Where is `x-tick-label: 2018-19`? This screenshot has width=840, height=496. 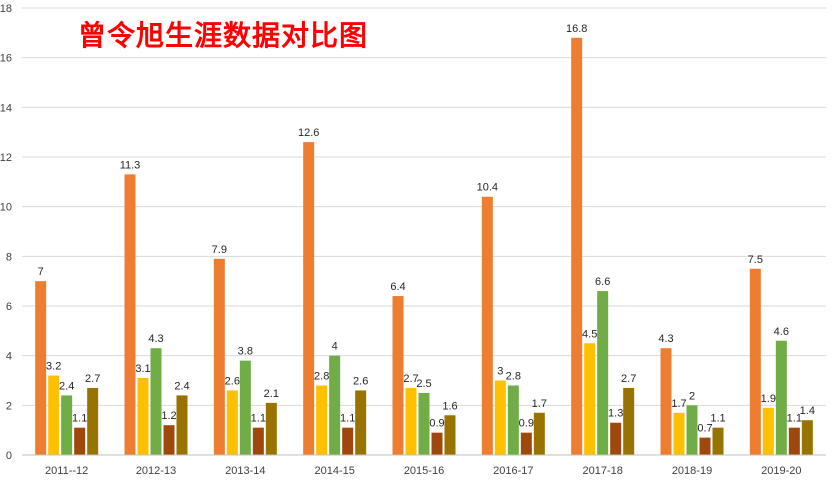 x-tick-label: 2018-19 is located at coordinates (692, 471).